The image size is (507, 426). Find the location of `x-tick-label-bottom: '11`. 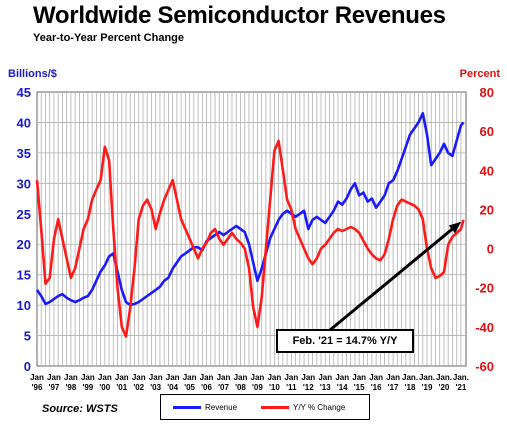

x-tick-label-bottom: '11 is located at coordinates (291, 387).